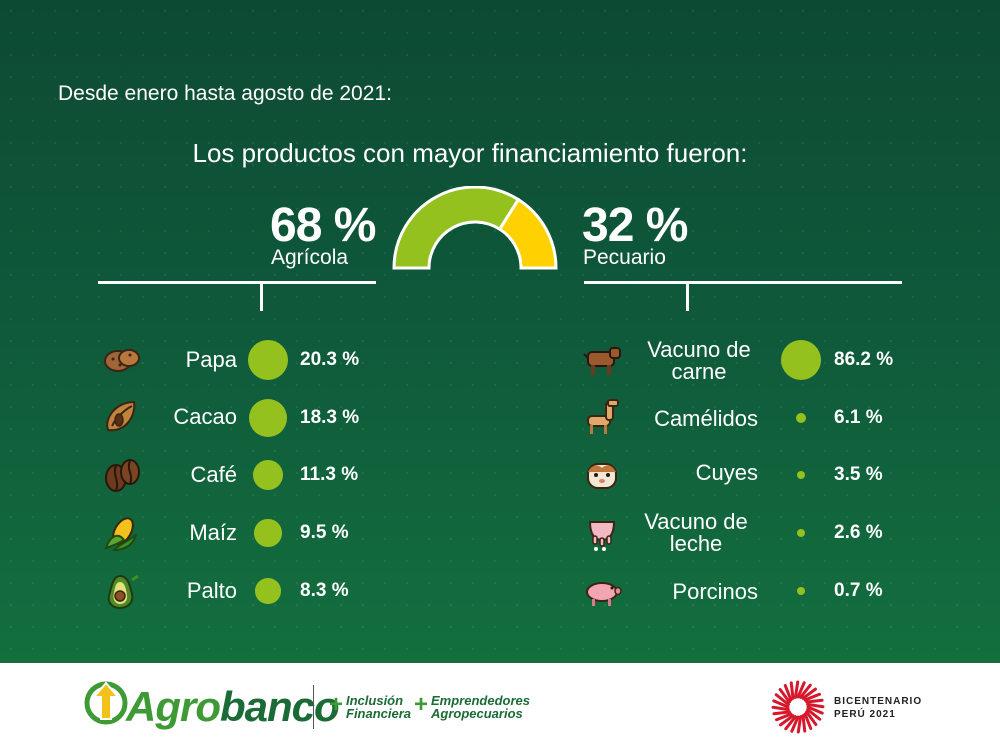 The image size is (1000, 750). Describe the element at coordinates (604, 594) in the screenshot. I see `pig-icon` at that location.